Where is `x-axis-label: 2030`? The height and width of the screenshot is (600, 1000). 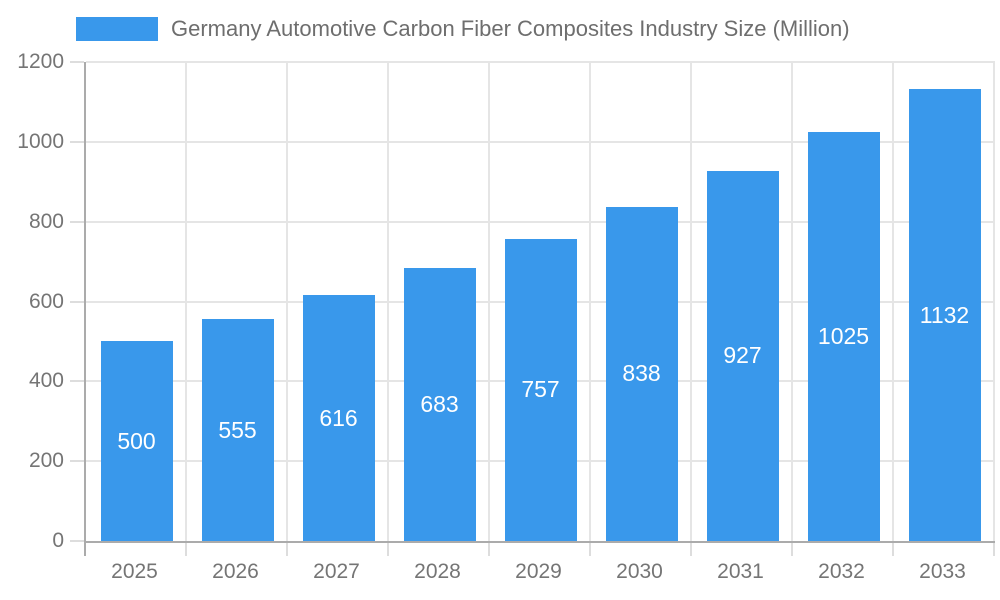 x-axis-label: 2030 is located at coordinates (639, 571).